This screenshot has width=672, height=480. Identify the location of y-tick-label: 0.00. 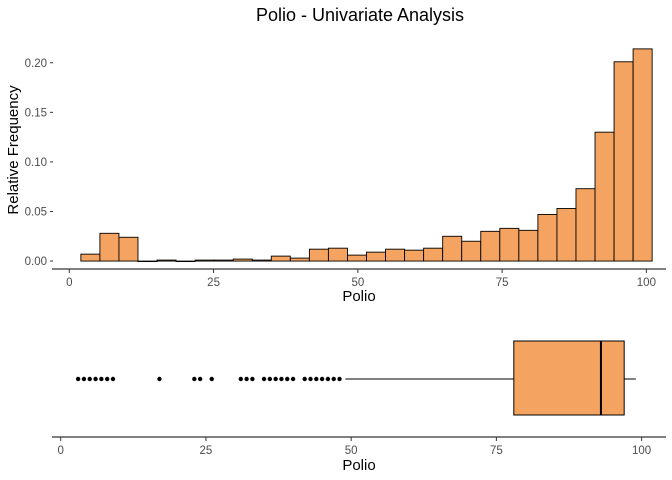
(36, 262).